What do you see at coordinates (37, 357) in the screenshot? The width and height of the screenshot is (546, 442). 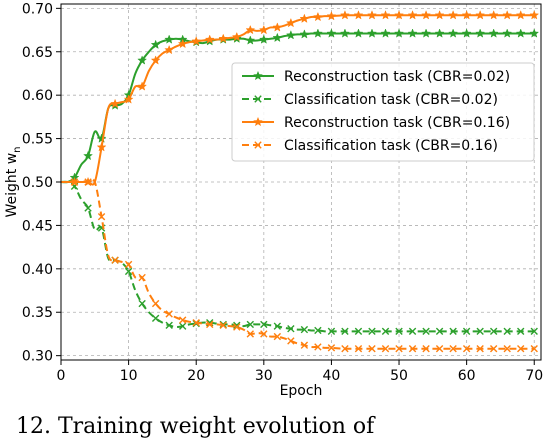 I see `y-tick-label: 0.30` at bounding box center [37, 357].